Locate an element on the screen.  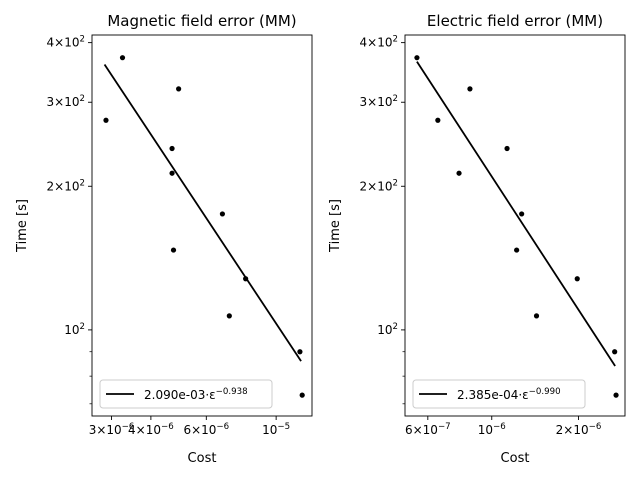
electric-chart-title: Electric field error (MM) is located at coordinates (515, 21).